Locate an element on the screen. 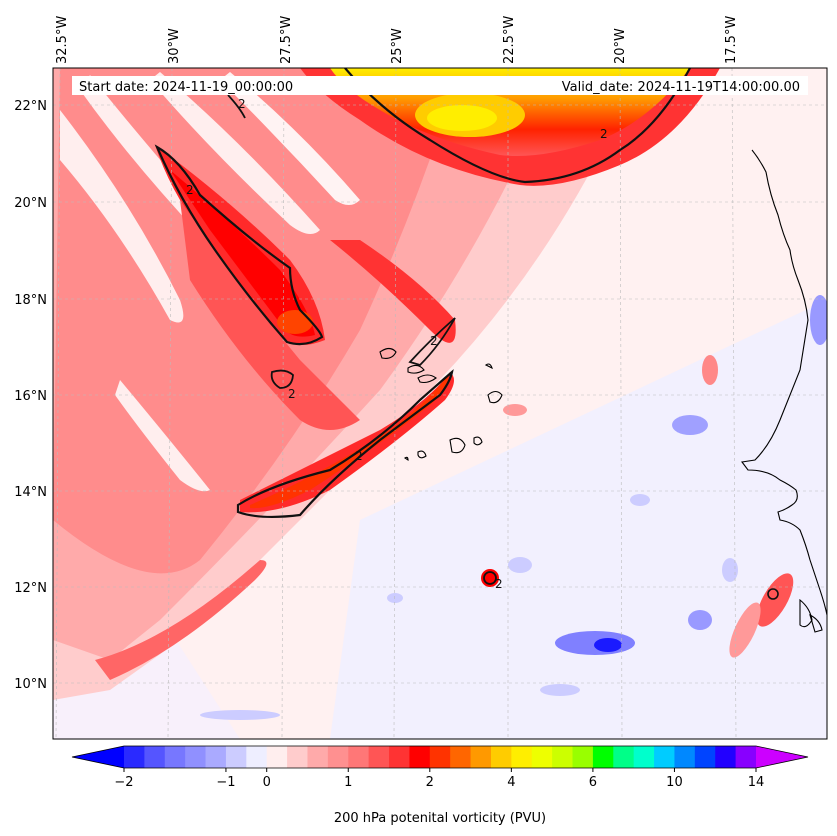 The image size is (837, 836). colorbar-tick-label: 1 is located at coordinates (348, 782).